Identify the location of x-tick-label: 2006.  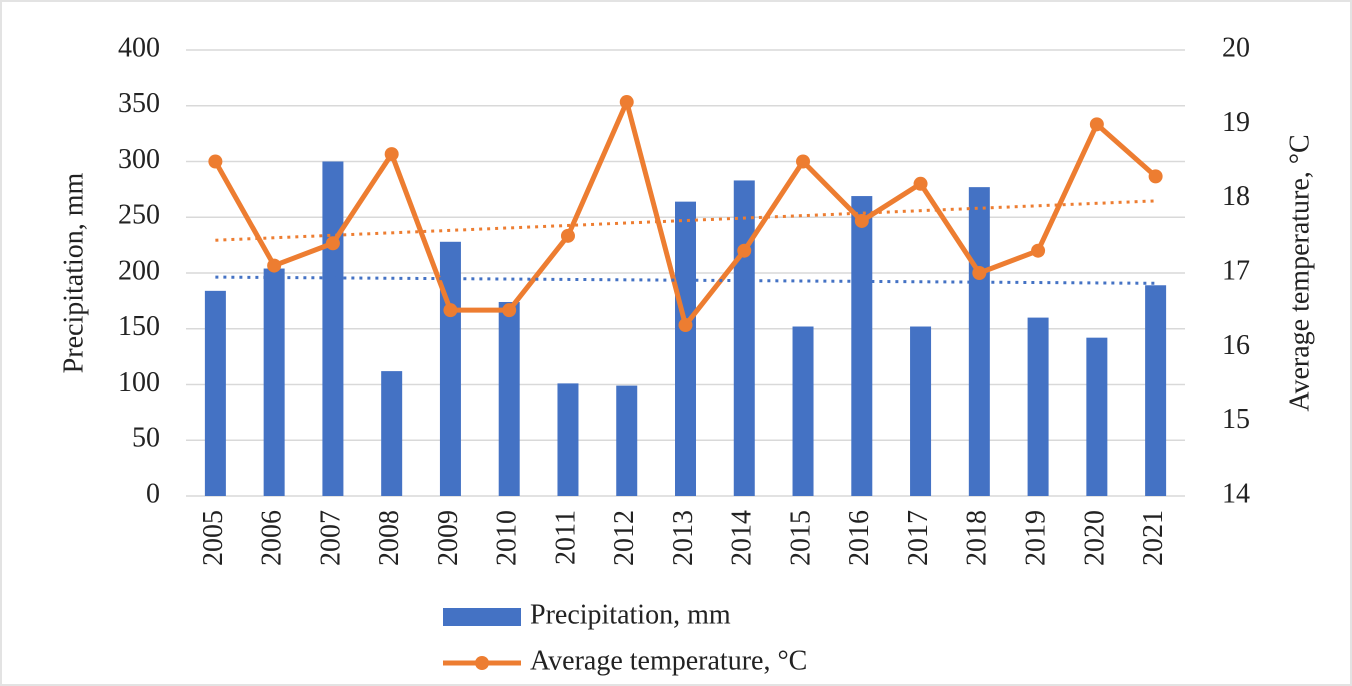
(272, 538).